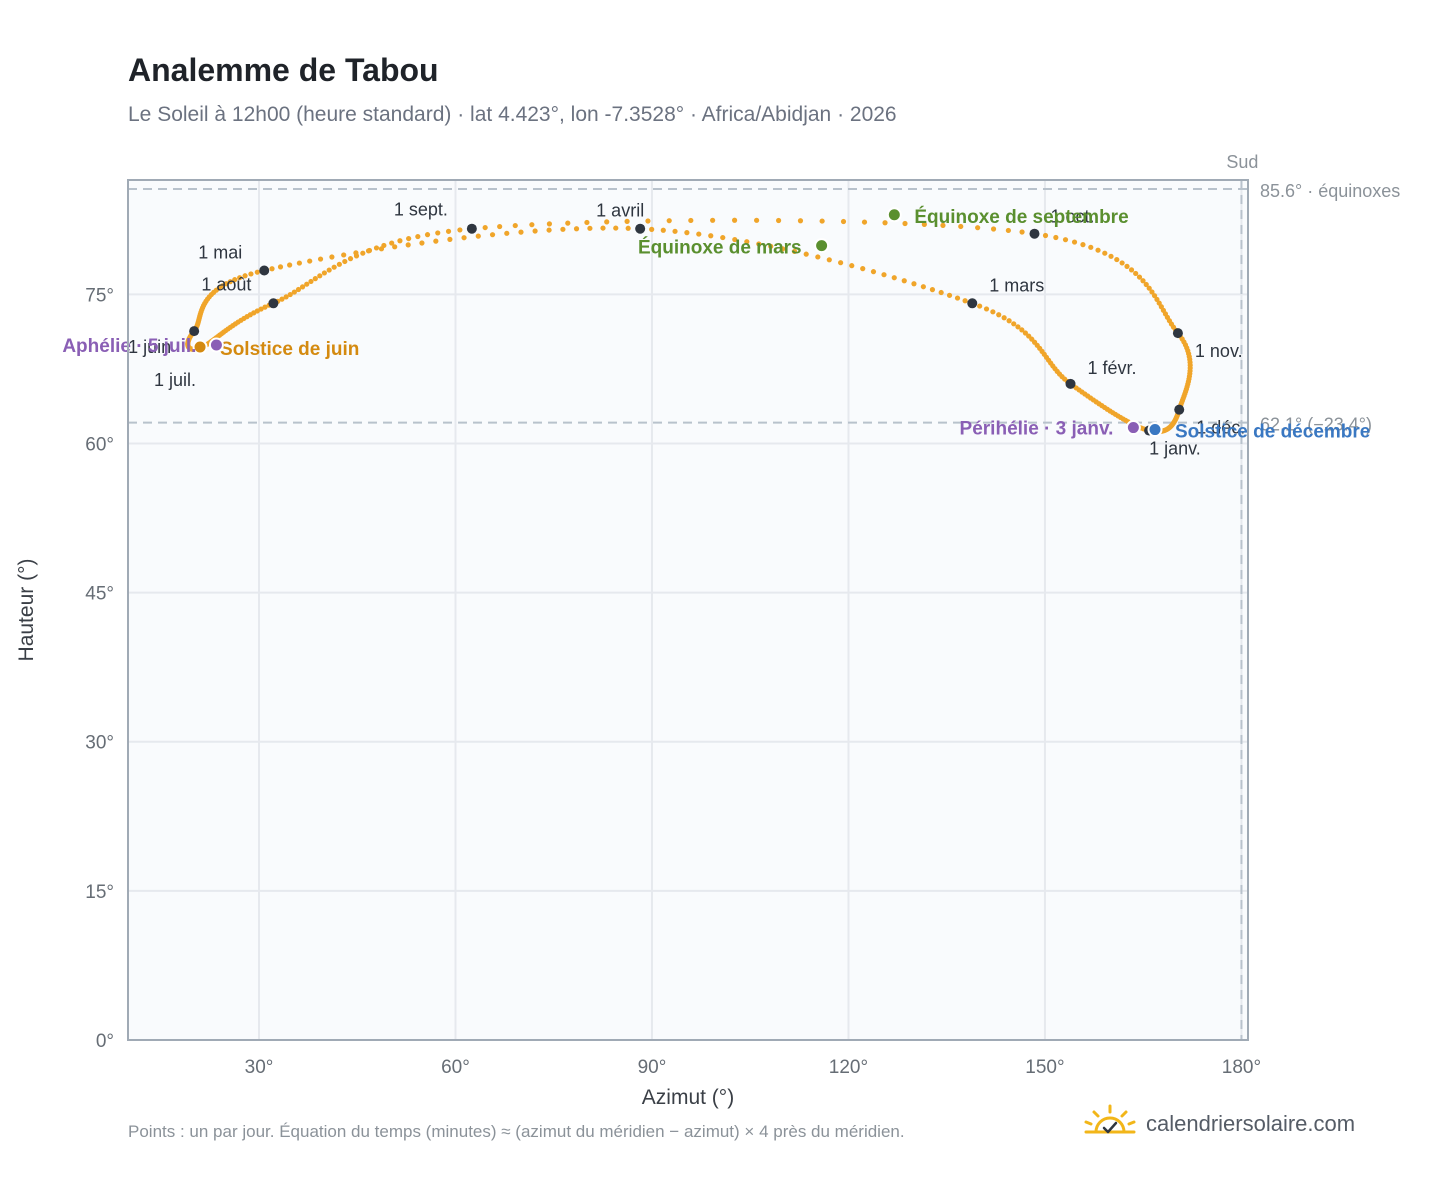 The width and height of the screenshot is (1448, 1188). Describe the element at coordinates (688, 1097) in the screenshot. I see `x-axis-label: Azimut (°)` at that location.